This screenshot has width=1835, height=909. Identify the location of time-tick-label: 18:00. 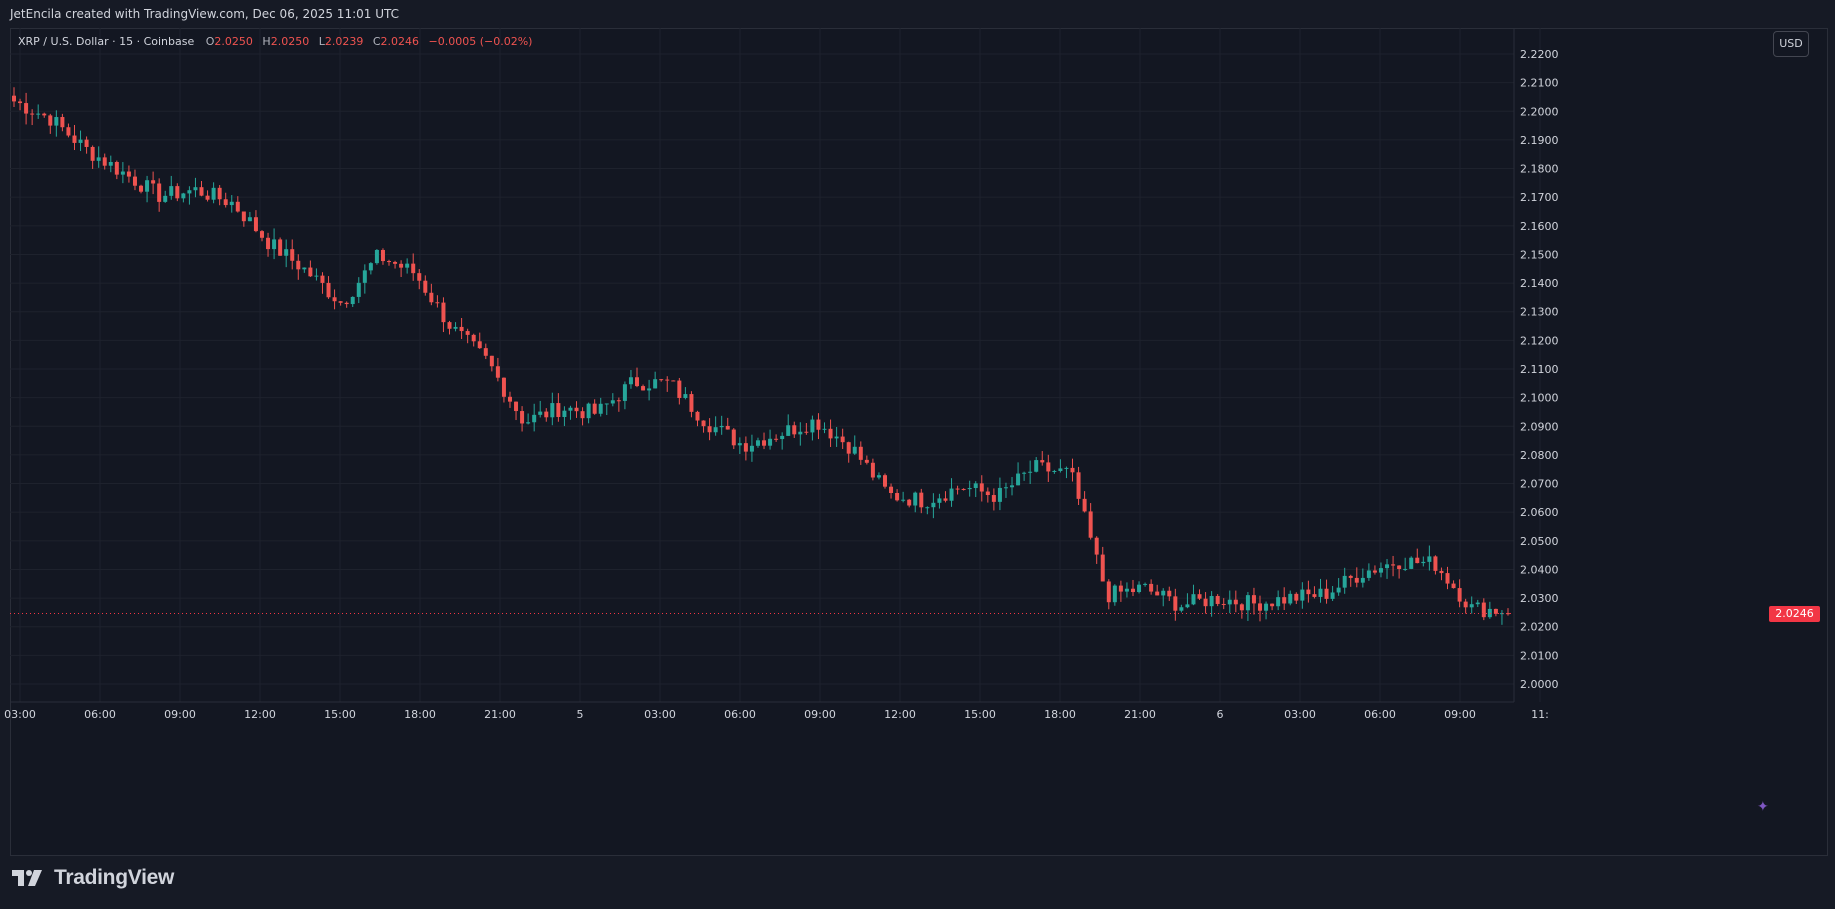
(420, 714).